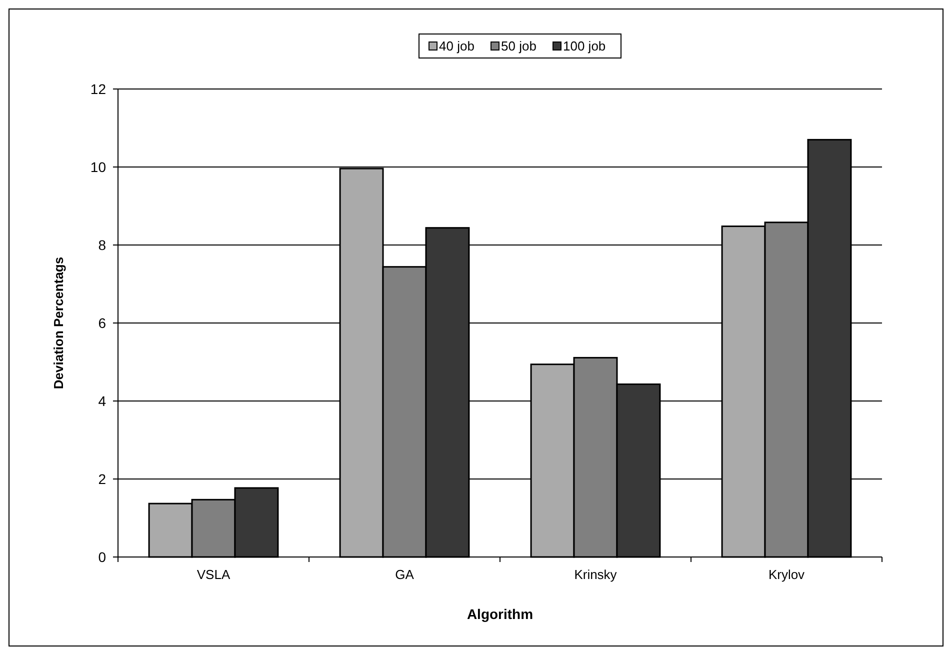  Describe the element at coordinates (596, 574) in the screenshot. I see `x-tick-label: Krinsky` at that location.